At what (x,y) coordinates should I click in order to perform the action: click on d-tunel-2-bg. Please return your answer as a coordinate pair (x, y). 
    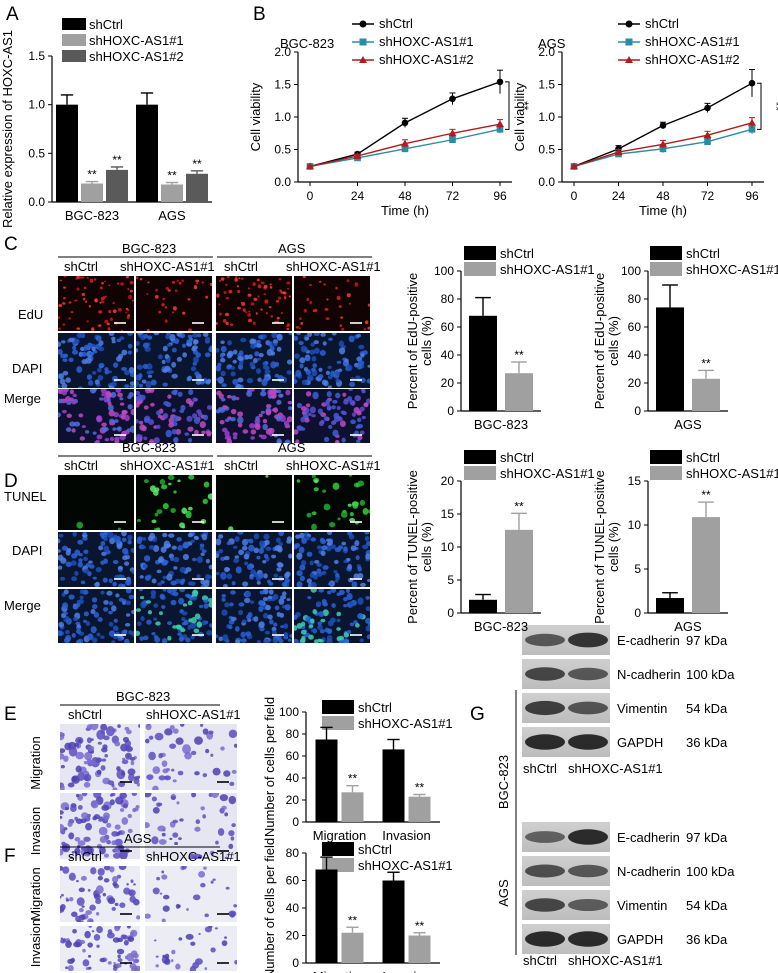
    Looking at the image, I should click on (254, 502).